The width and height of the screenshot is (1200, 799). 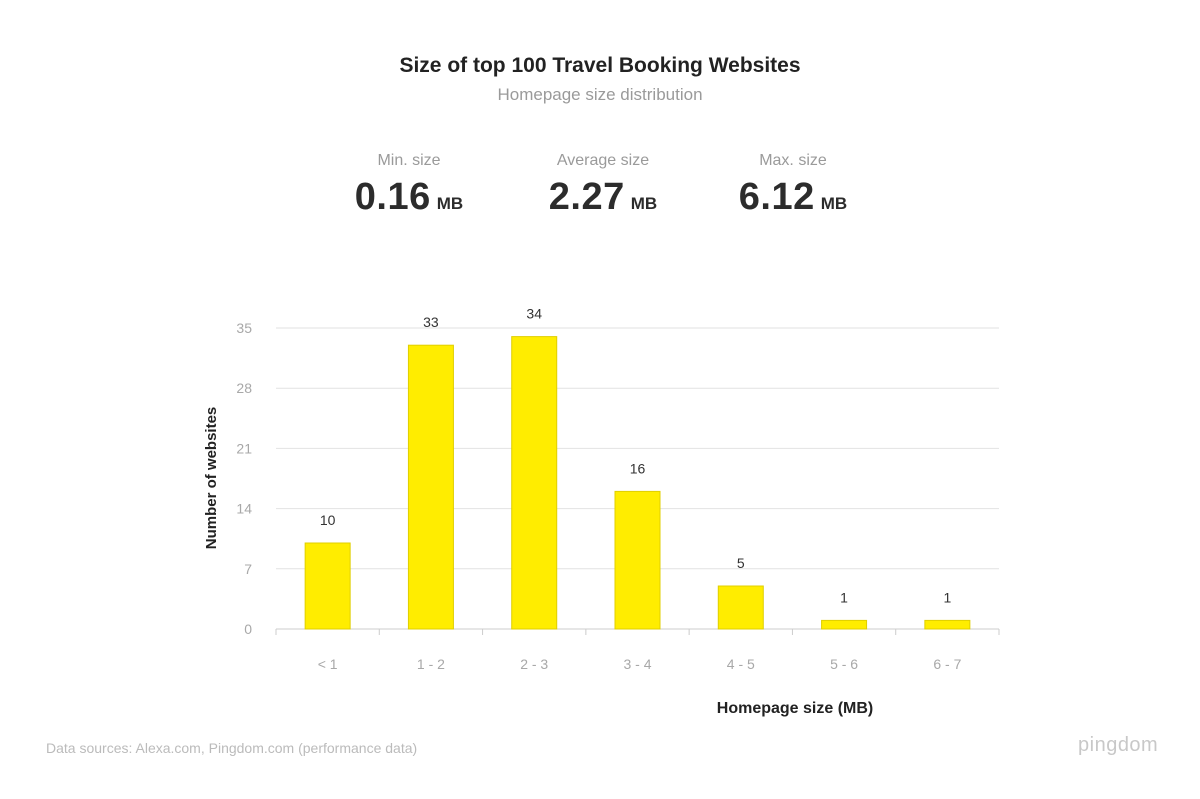 I want to click on pingdom-logo: pingdom, so click(x=1118, y=745).